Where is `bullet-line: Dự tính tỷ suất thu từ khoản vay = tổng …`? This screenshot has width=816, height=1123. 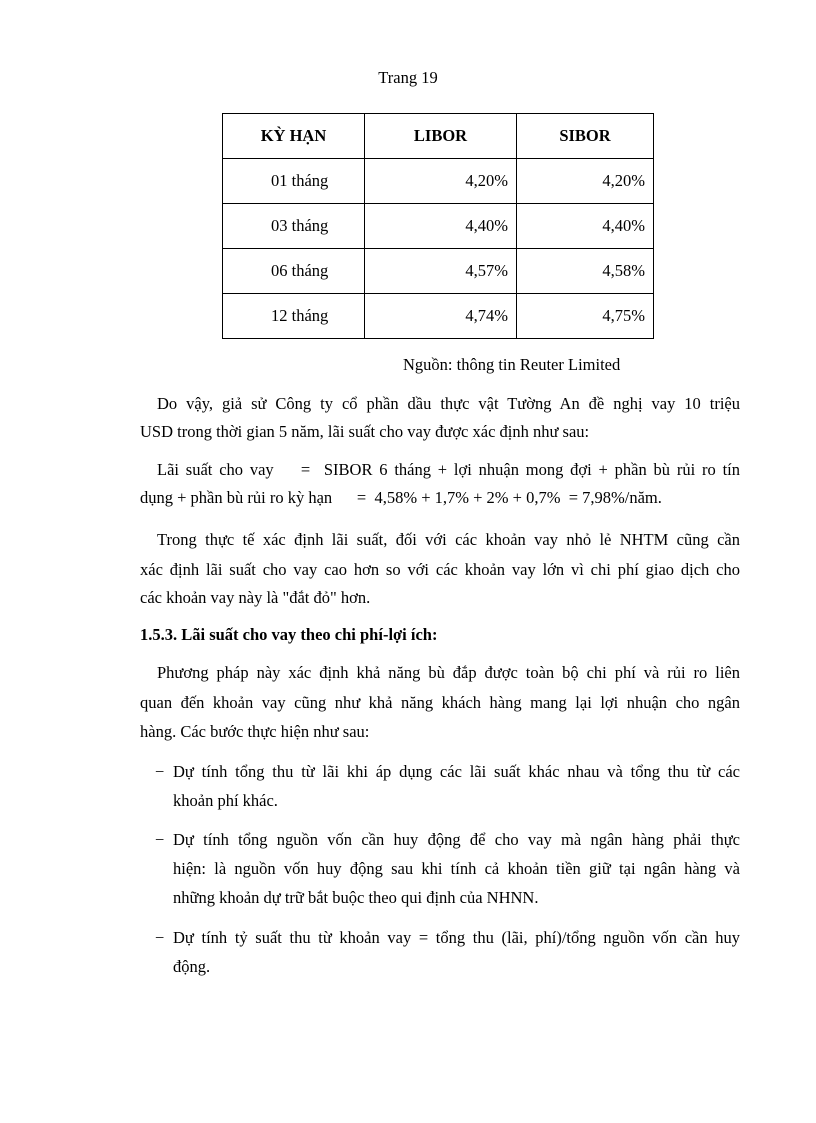
bullet-line: Dự tính tỷ suất thu từ khoản vay = tổng … is located at coordinates (456, 937).